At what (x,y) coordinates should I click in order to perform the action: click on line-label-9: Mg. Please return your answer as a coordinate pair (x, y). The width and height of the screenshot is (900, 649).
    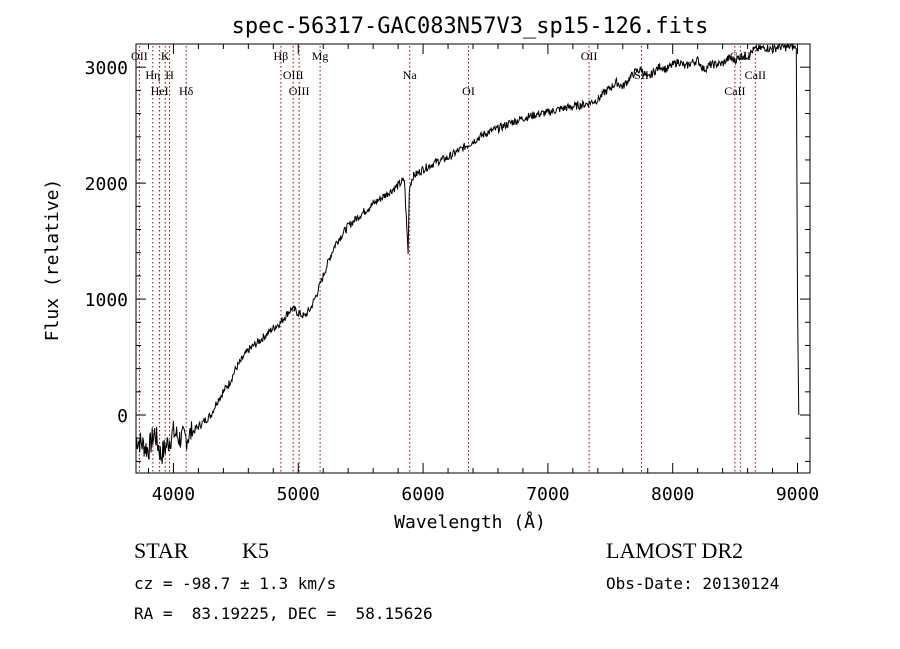
    Looking at the image, I should click on (320, 56).